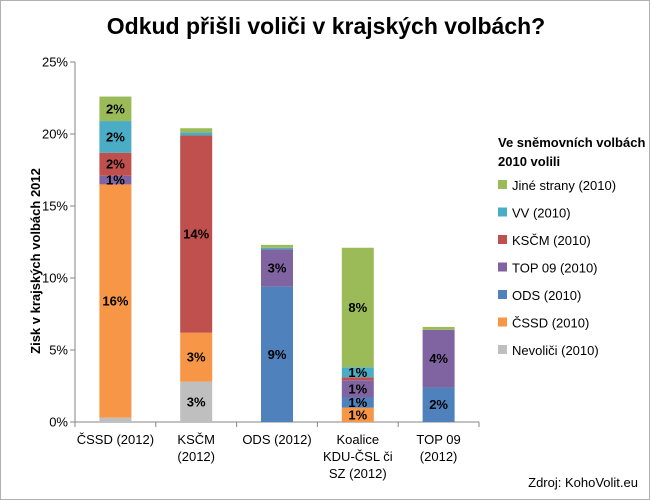 The width and height of the screenshot is (650, 501). What do you see at coordinates (550, 323) in the screenshot?
I see `legend-label: ČSSD (2010)` at bounding box center [550, 323].